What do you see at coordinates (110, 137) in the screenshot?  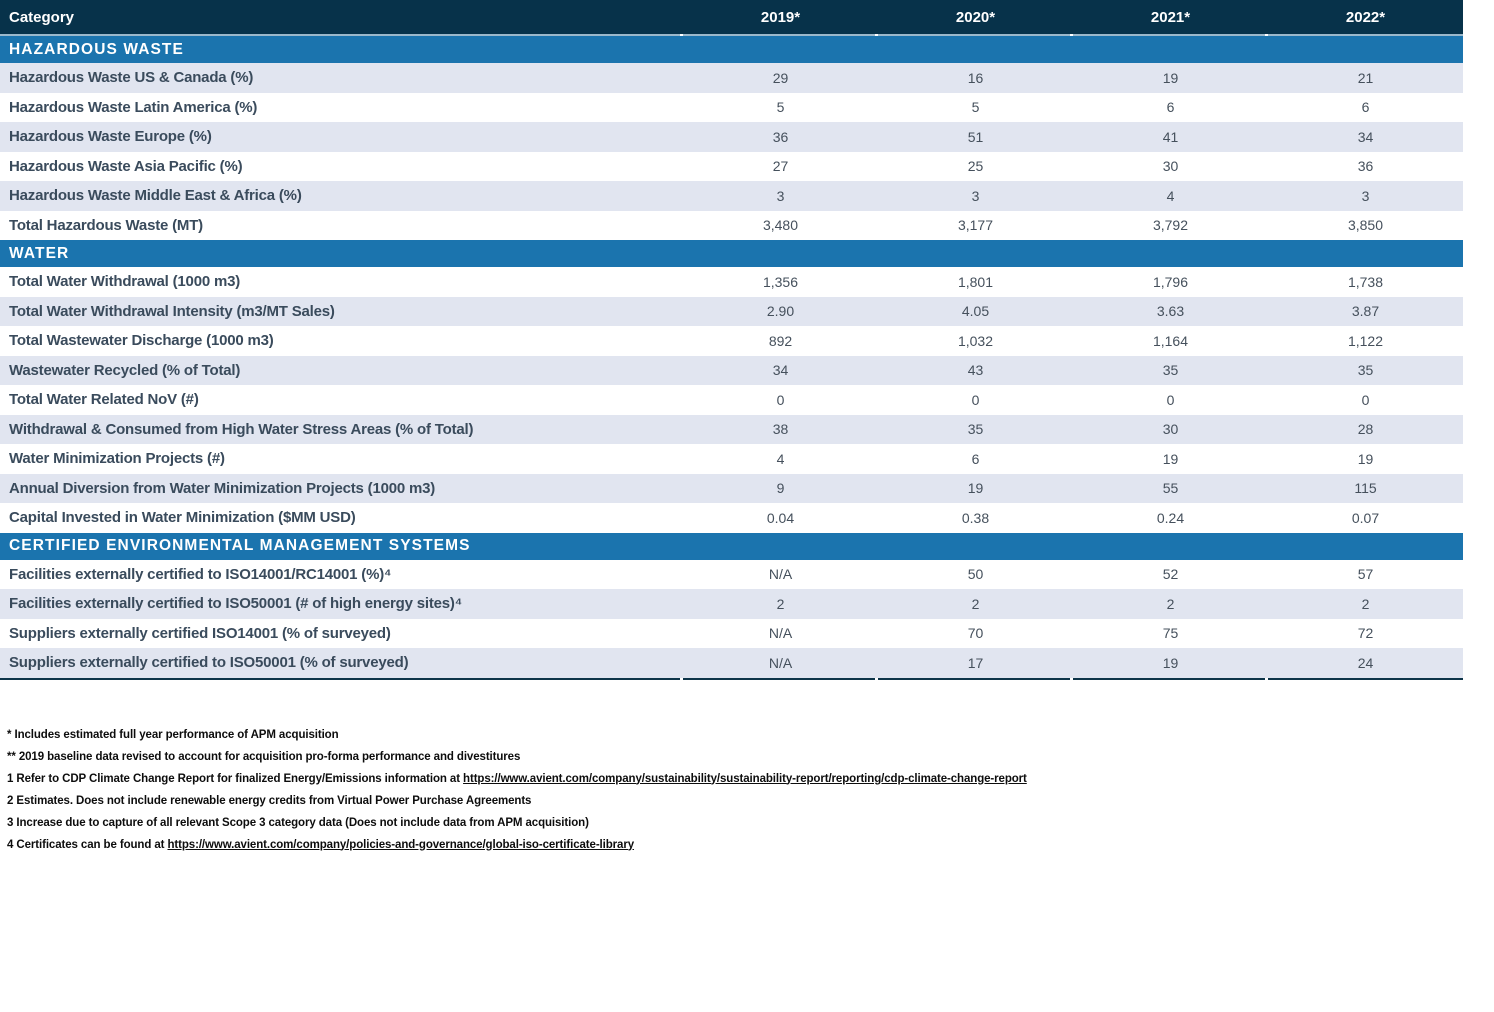 I see `row-label: Hazardous Waste Europe (%)` at bounding box center [110, 137].